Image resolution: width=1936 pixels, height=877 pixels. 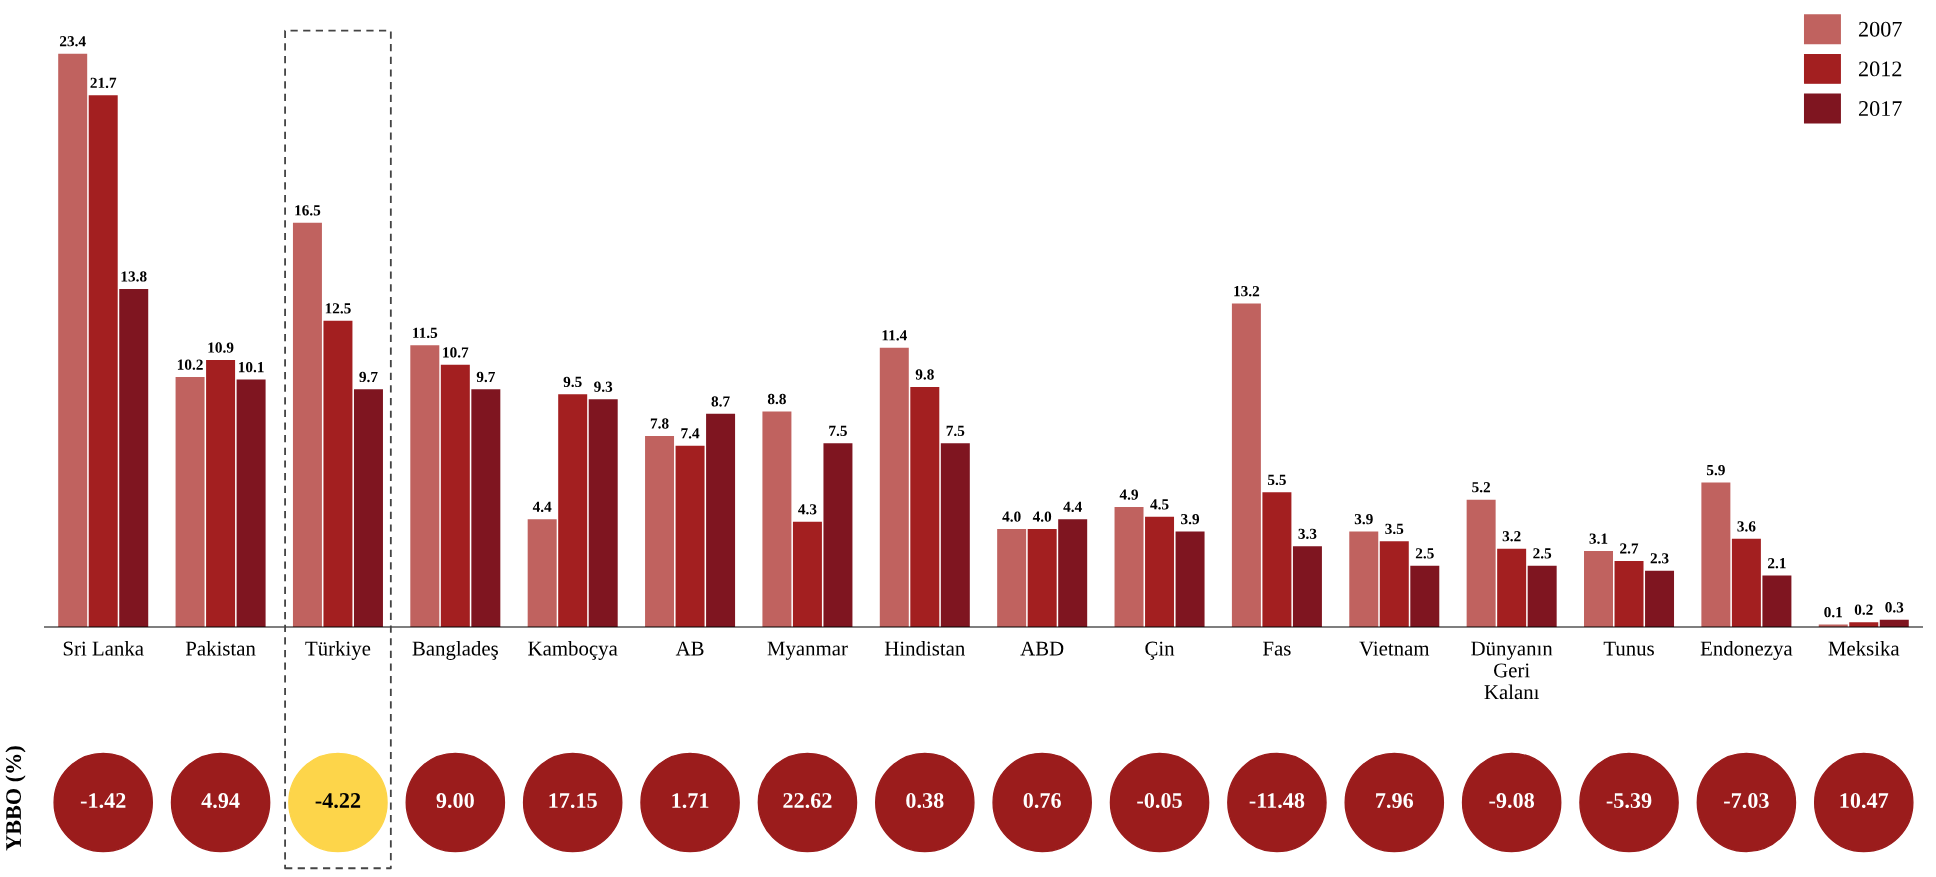 What do you see at coordinates (455, 801) in the screenshot?
I see `data-label: 9.00` at bounding box center [455, 801].